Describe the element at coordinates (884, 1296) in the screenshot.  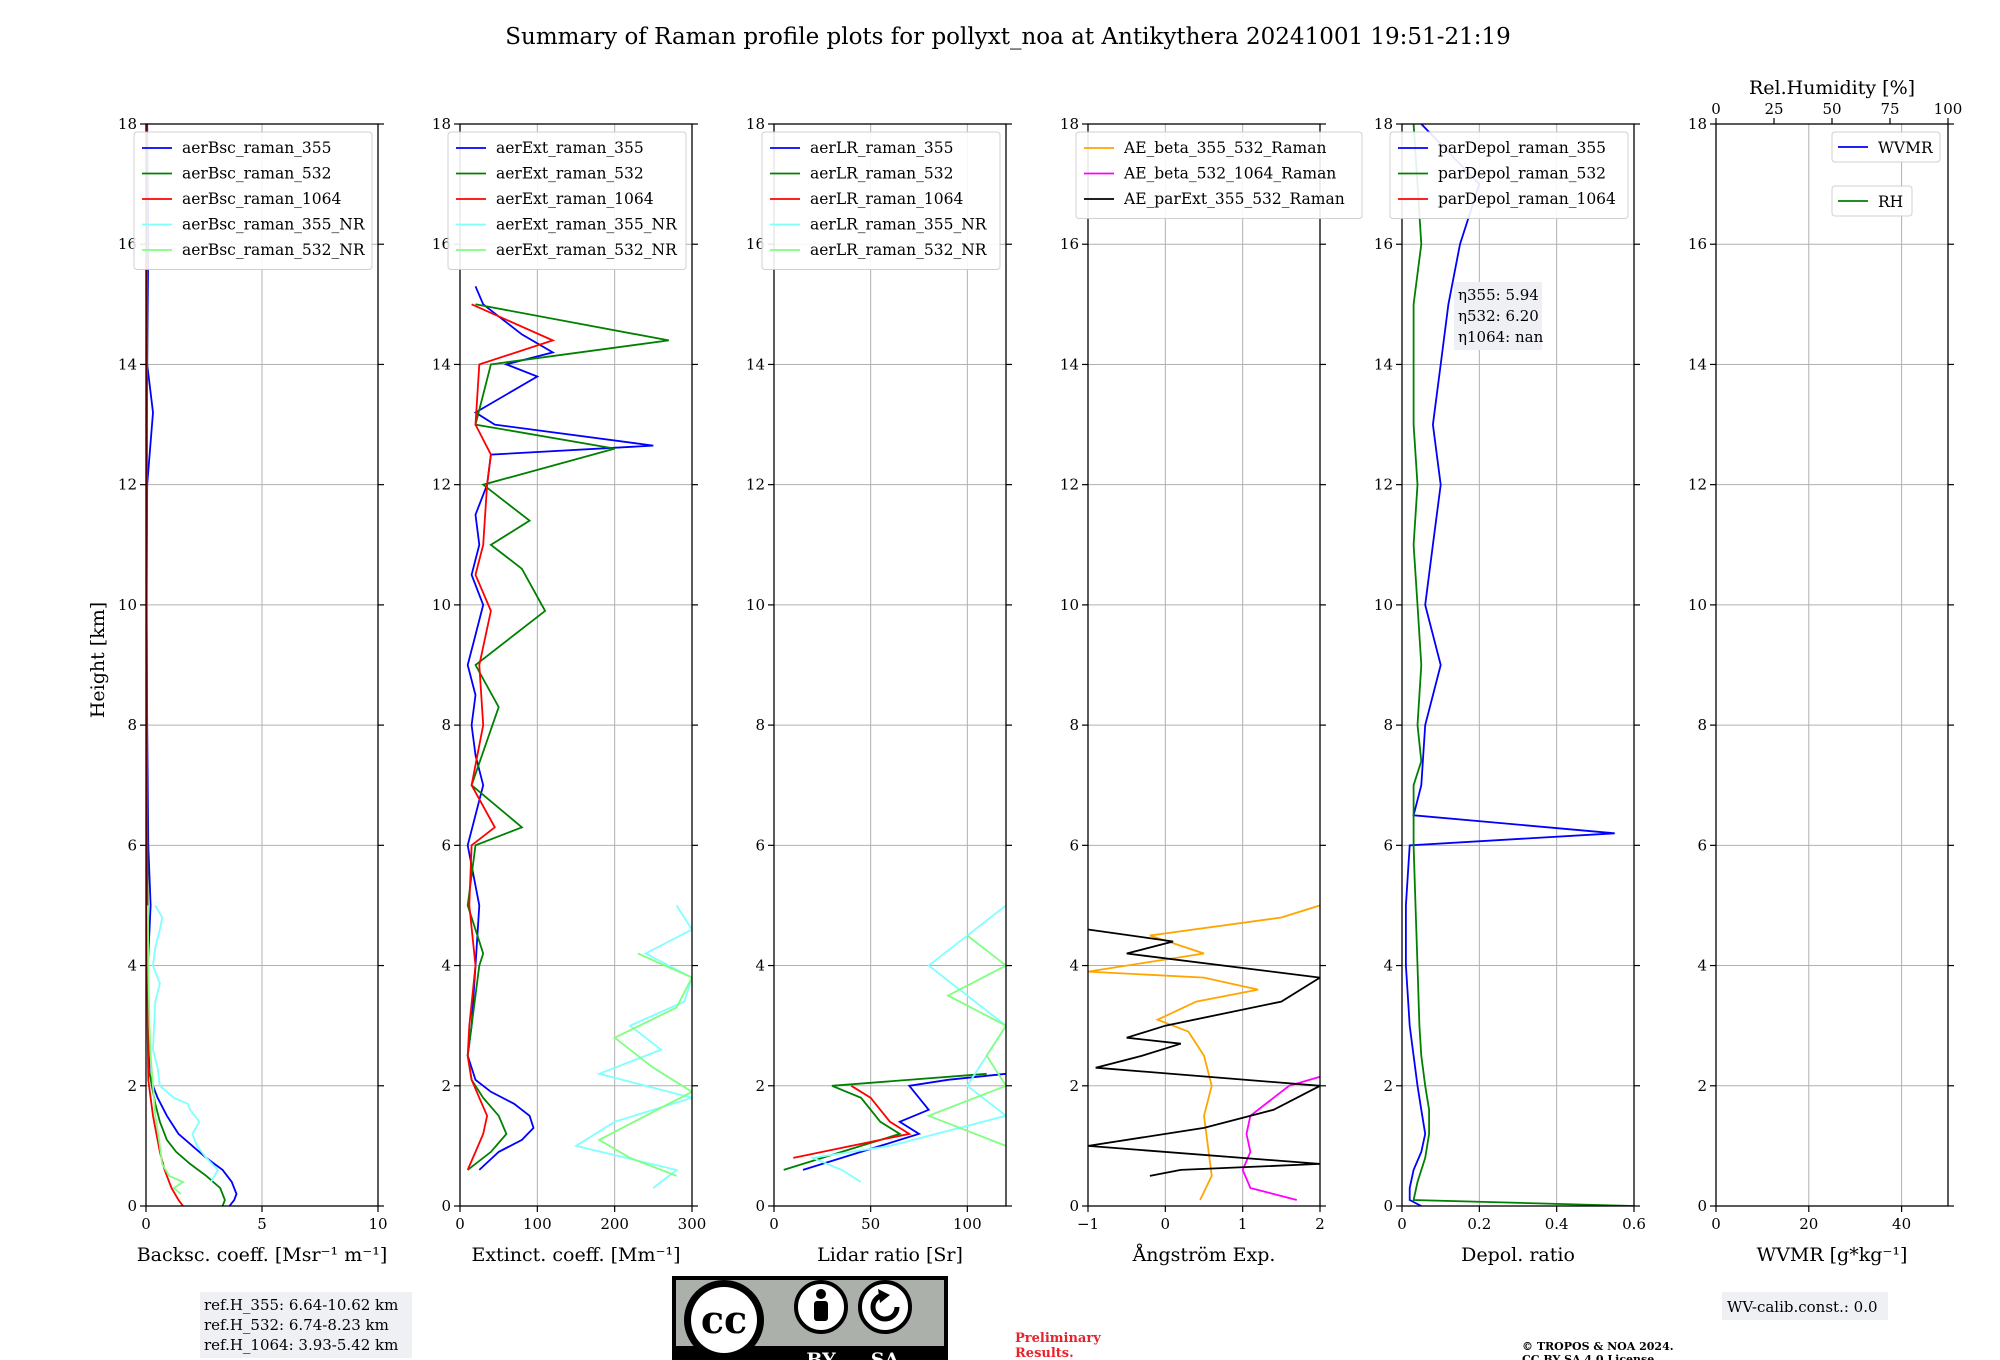
I see `sa-arrowhead-icon` at that location.